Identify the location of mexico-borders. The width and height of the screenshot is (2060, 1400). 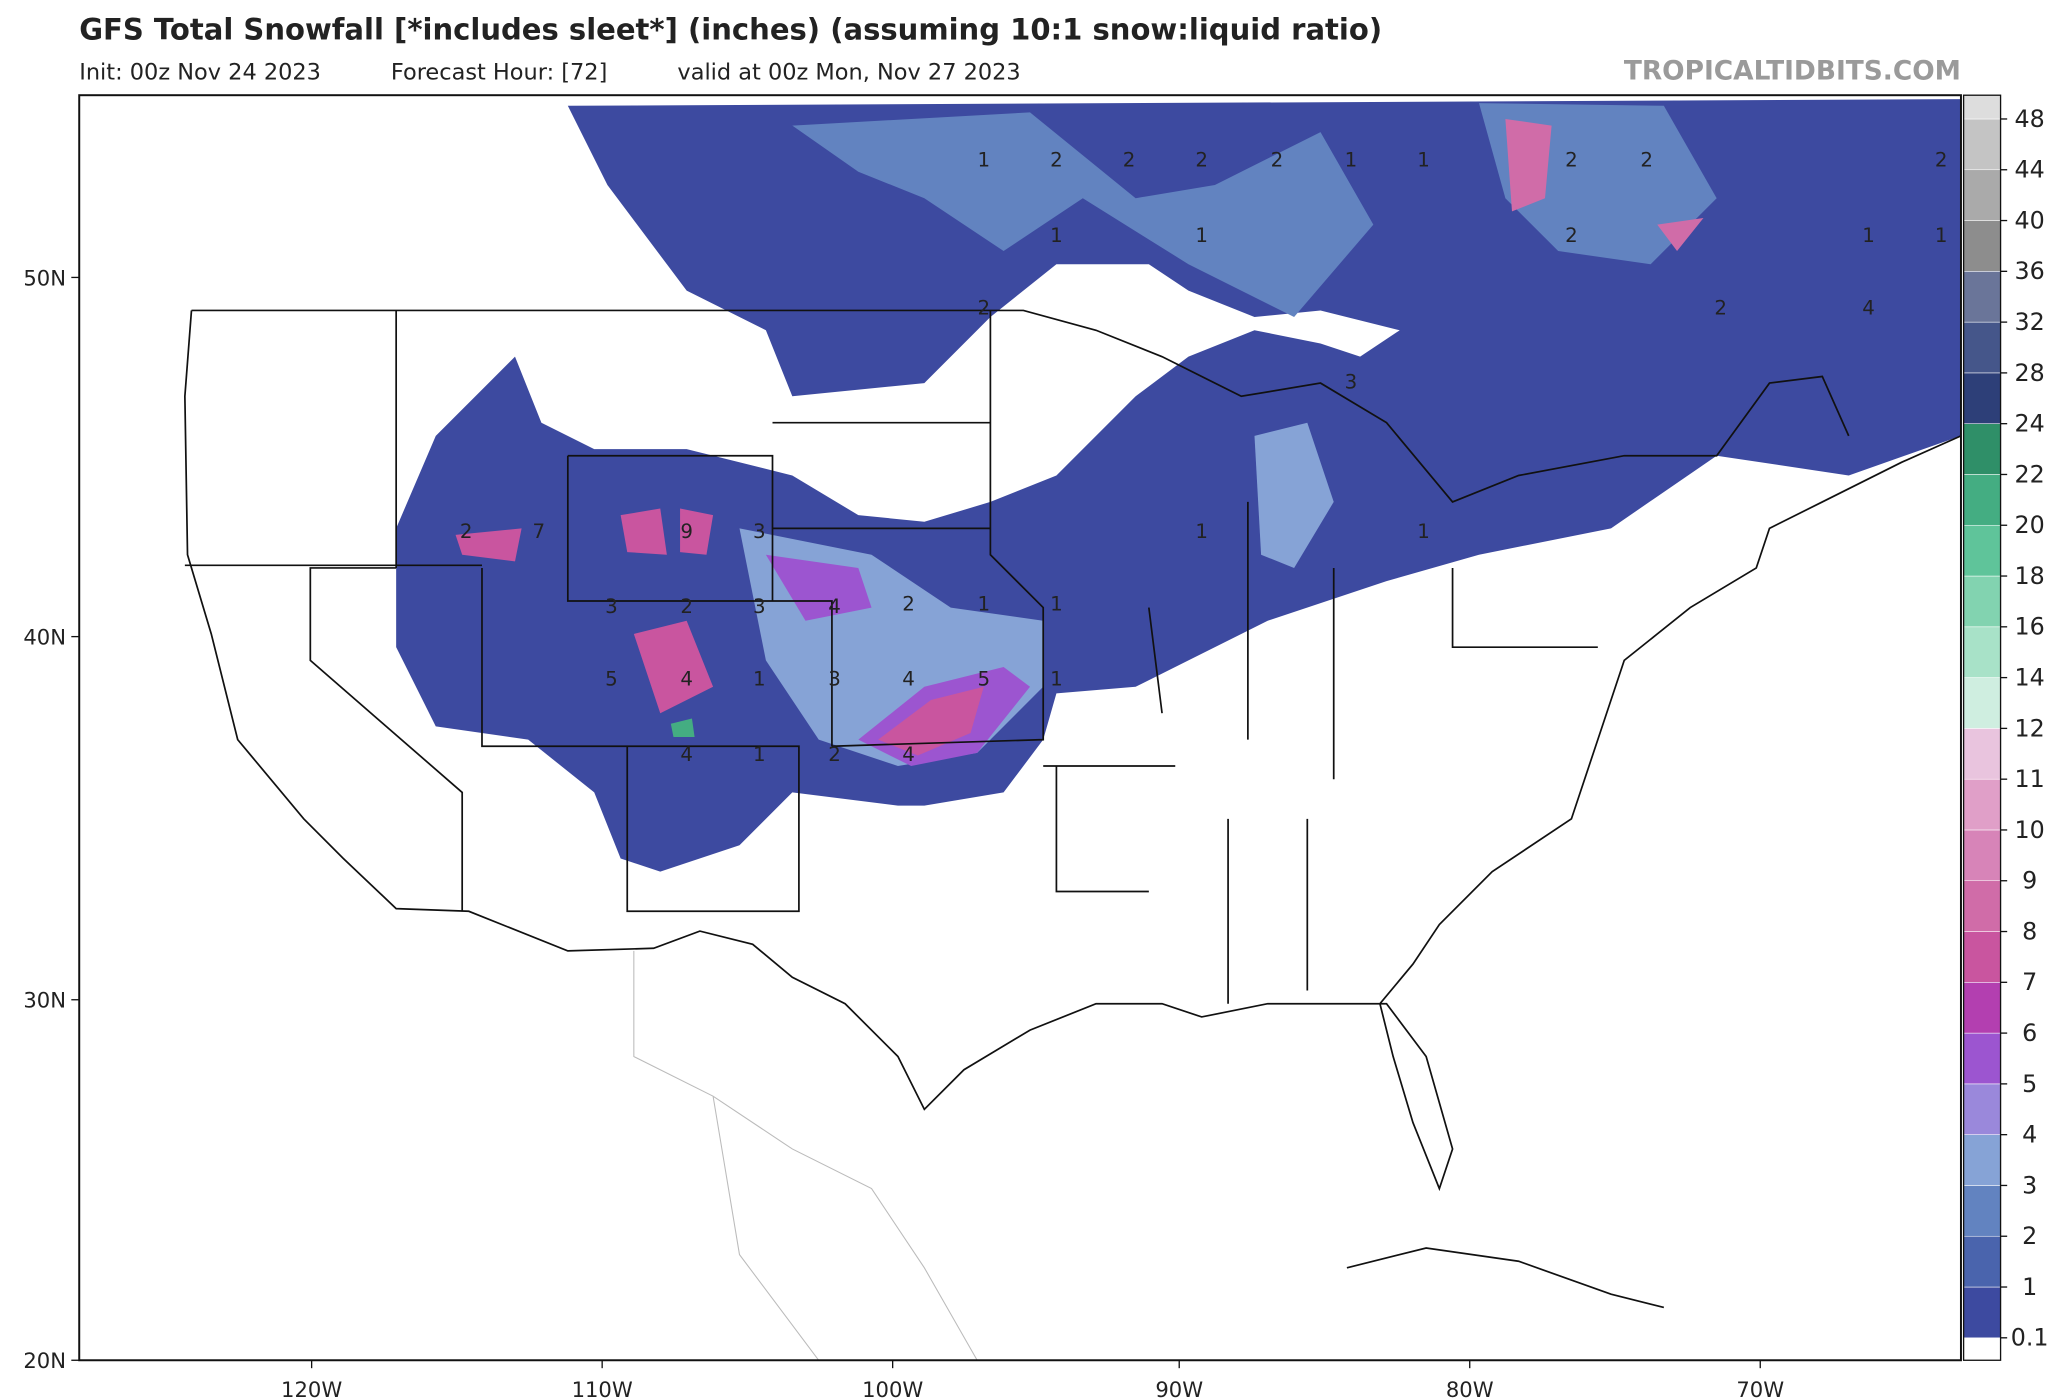
(805, 1155).